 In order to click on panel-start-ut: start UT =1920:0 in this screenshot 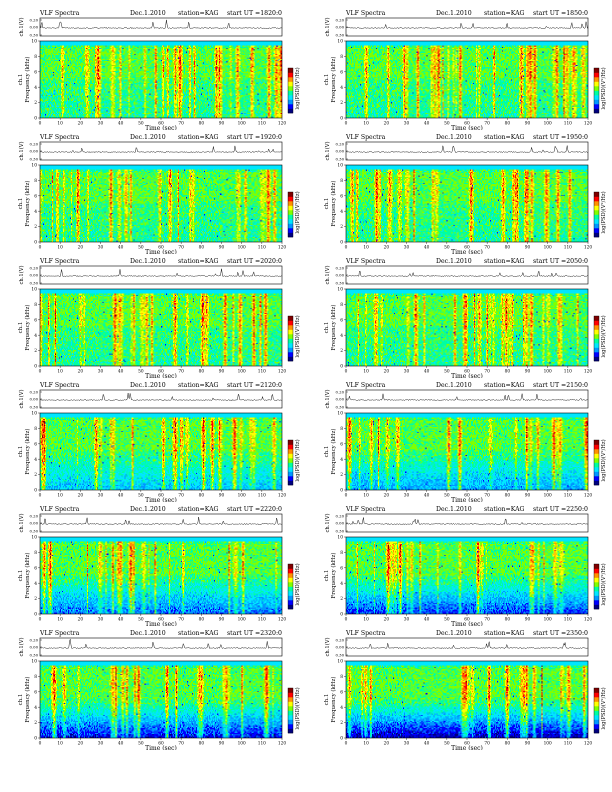, I will do `click(254, 137)`.